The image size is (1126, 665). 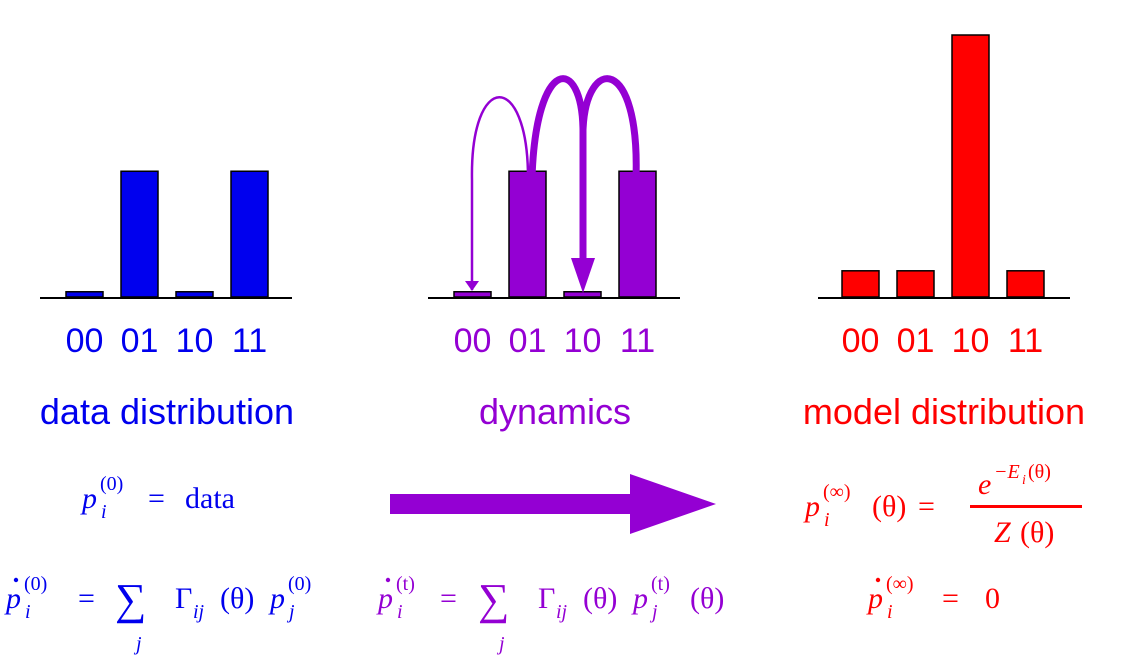 I want to click on tick-labels-data: 00 01 10 11, so click(x=167, y=341).